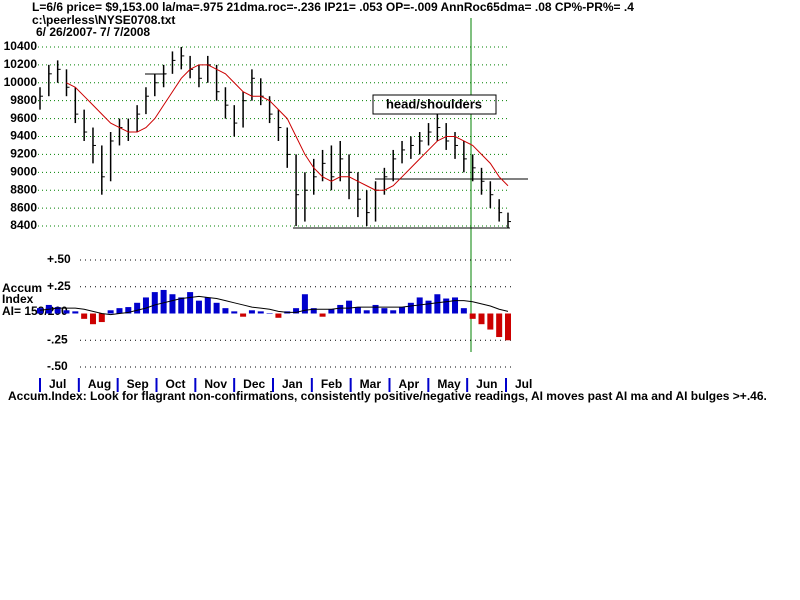 This screenshot has width=800, height=600. Describe the element at coordinates (274, 305) in the screenshot. I see `ai-ma` at that location.